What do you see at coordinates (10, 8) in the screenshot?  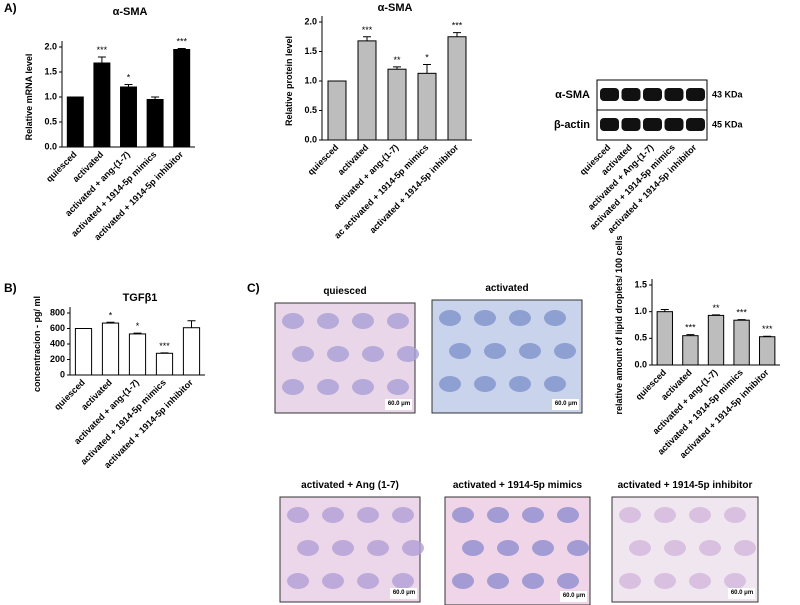 I see `panel-label: A)` at bounding box center [10, 8].